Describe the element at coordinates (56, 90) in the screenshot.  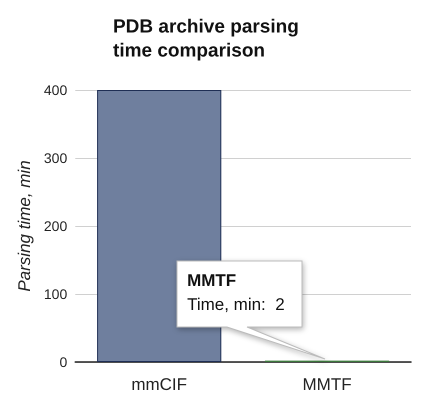
I see `y-tick-label: 400` at that location.